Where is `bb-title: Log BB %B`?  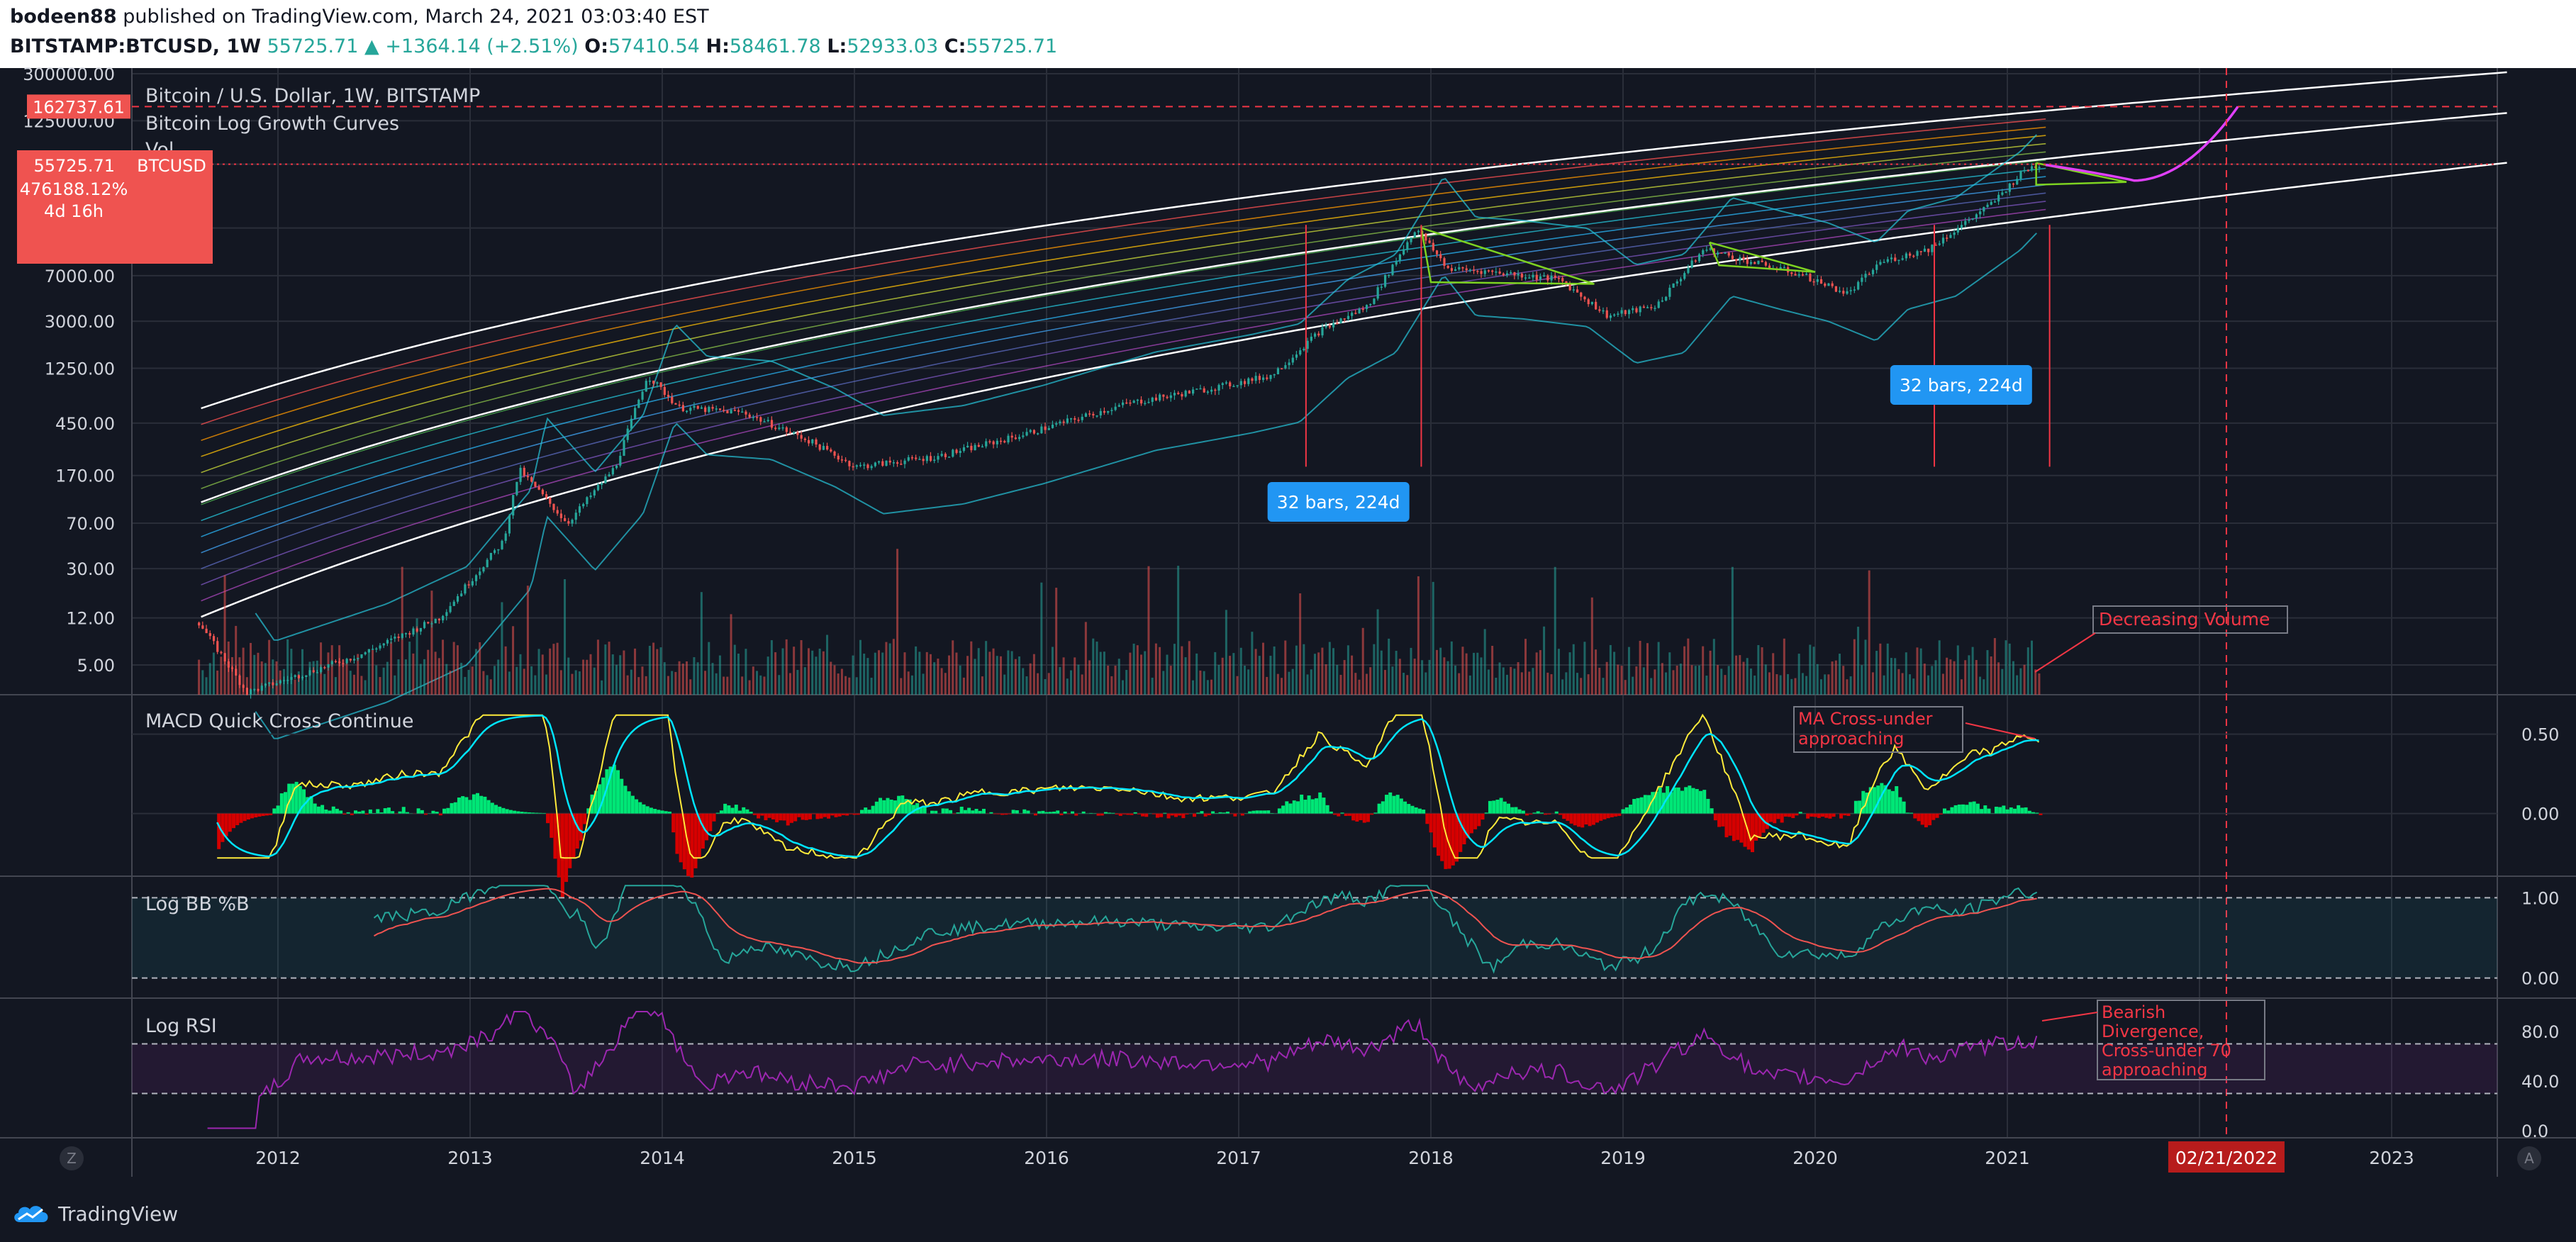
bb-title: Log BB %B is located at coordinates (198, 904).